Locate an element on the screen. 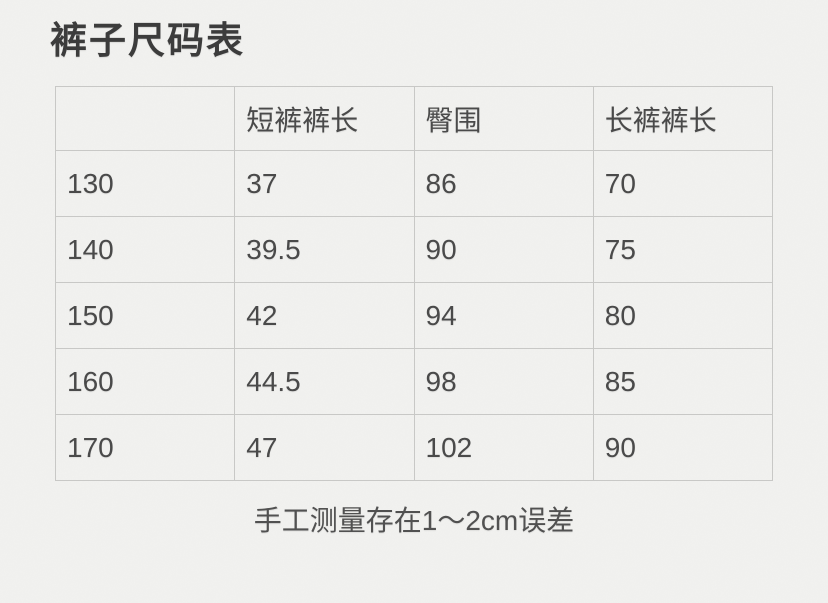 The height and width of the screenshot is (603, 828). cell-short-pants-length: 42 is located at coordinates (324, 315).